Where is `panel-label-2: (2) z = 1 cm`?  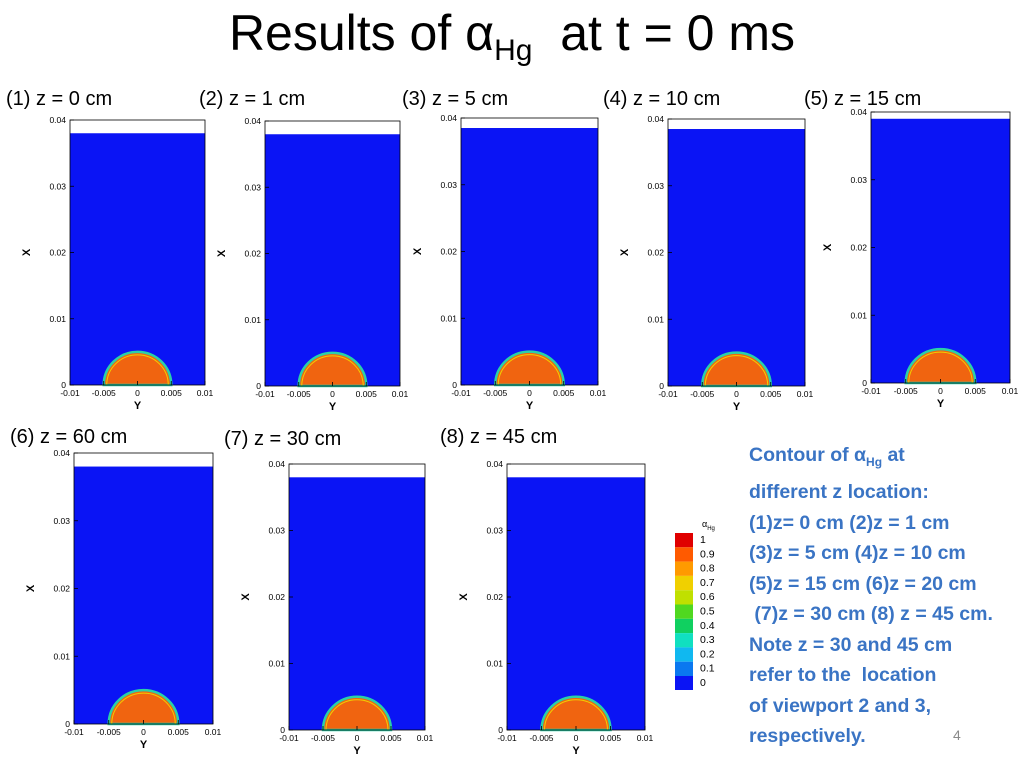 panel-label-2: (2) z = 1 cm is located at coordinates (252, 99).